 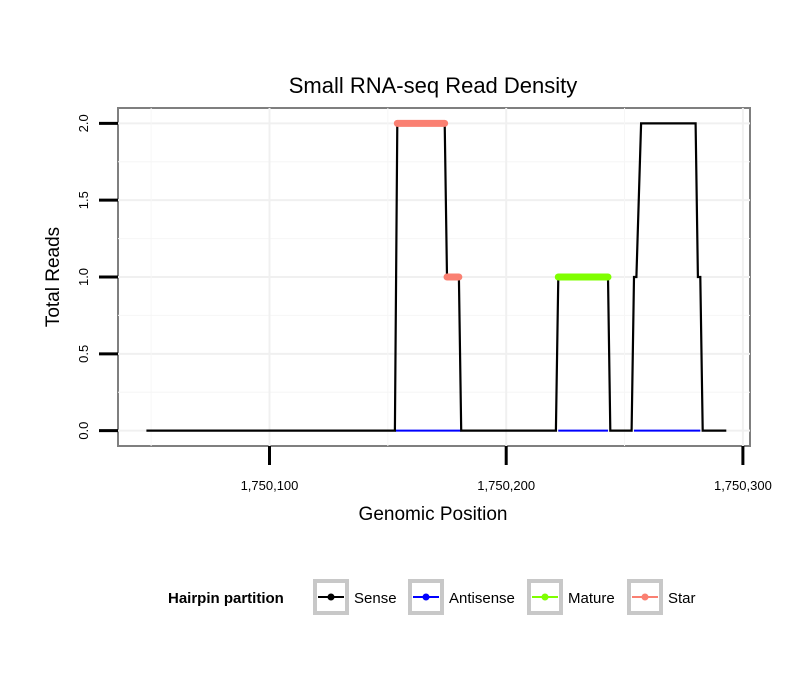 What do you see at coordinates (433, 514) in the screenshot?
I see `x-axis-title: Genomic Position` at bounding box center [433, 514].